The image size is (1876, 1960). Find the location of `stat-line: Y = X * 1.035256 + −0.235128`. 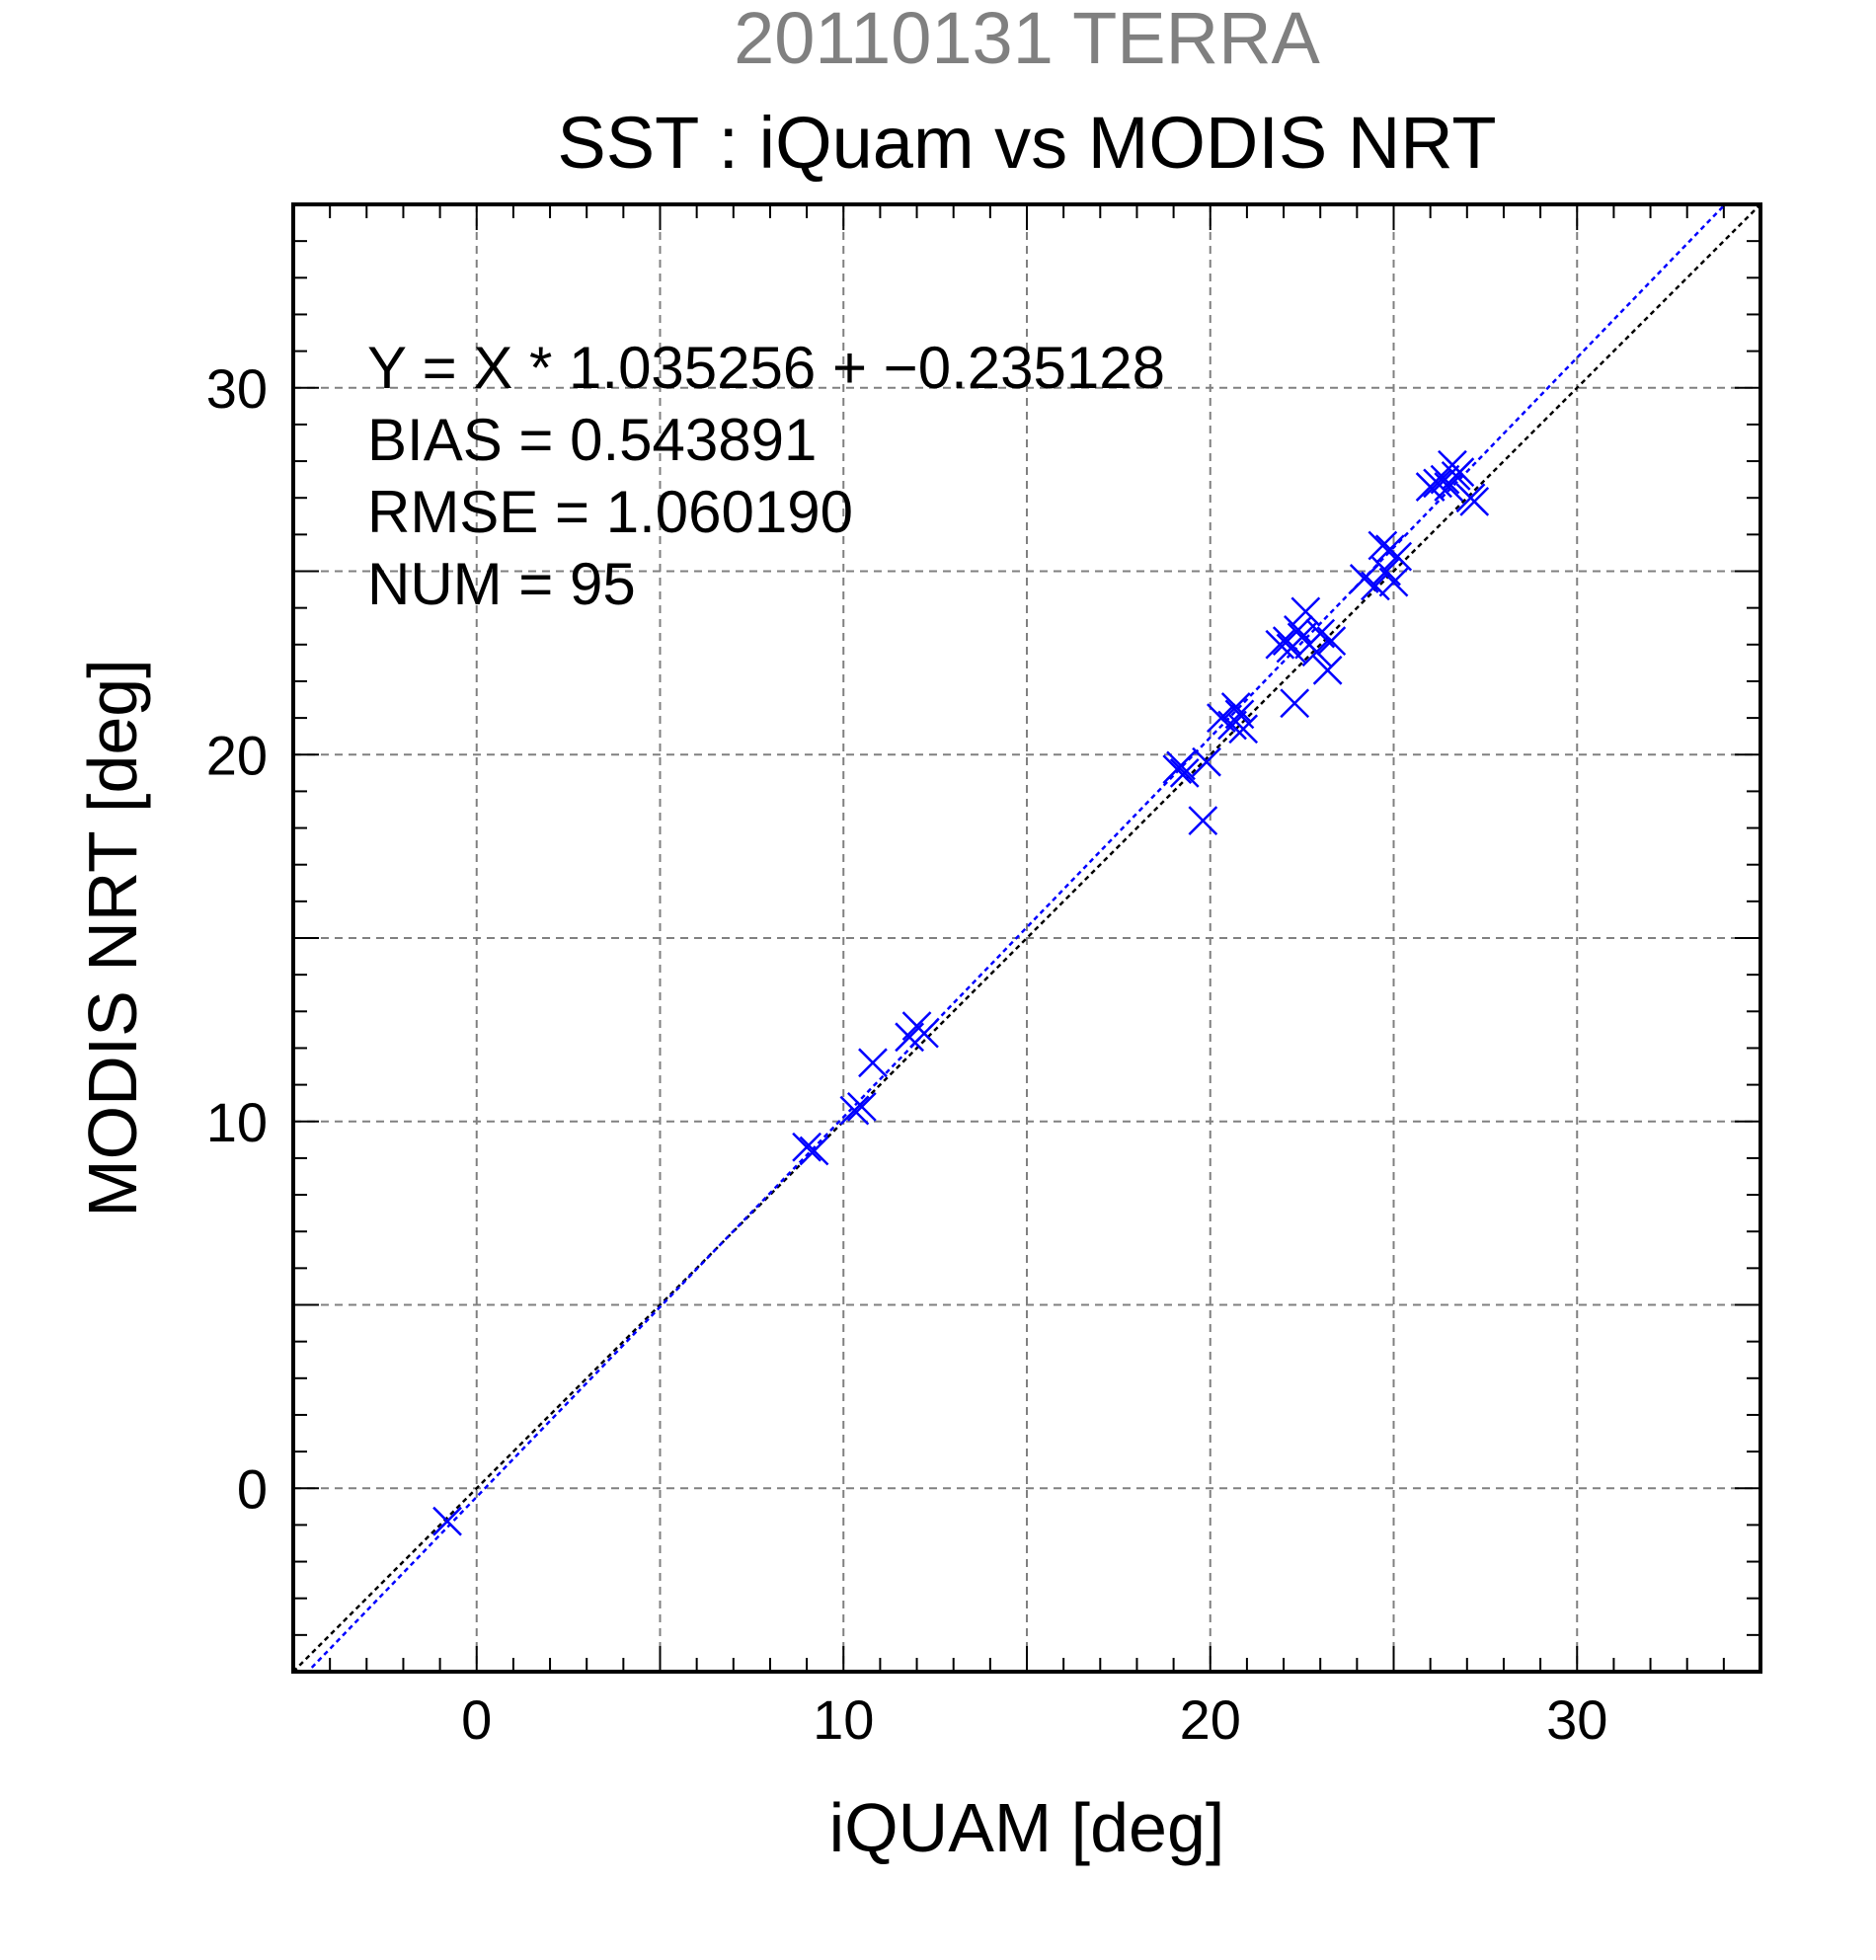

stat-line: Y = X * 1.035256 + −0.235128 is located at coordinates (766, 368).